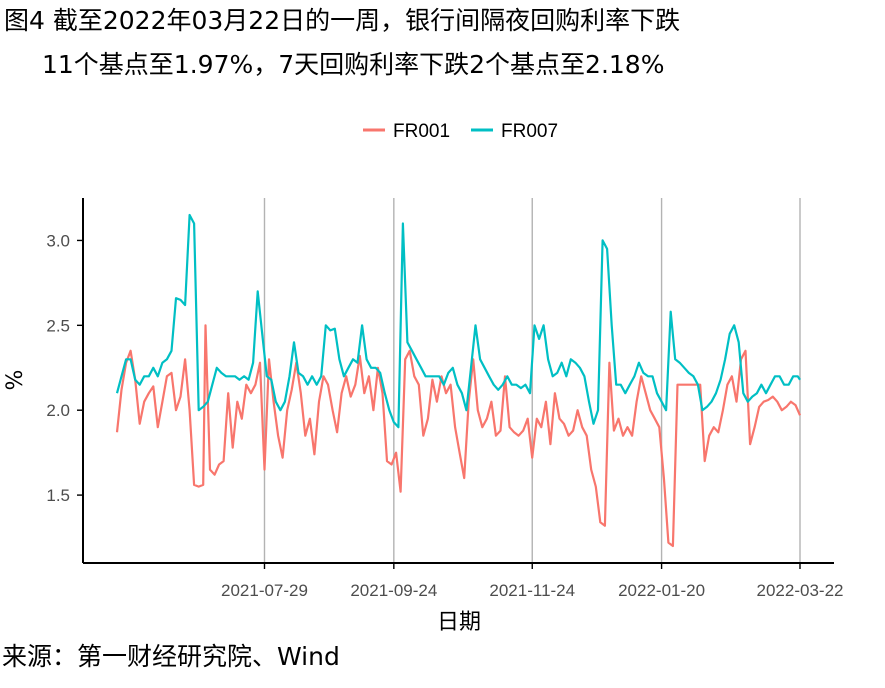 Image resolution: width=885 pixels, height=688 pixels. What do you see at coordinates (342, 20) in the screenshot?
I see `chart-title-line1: 图4 截至2022年03月22日的一周，银行间隔夜回购利率下跌` at bounding box center [342, 20].